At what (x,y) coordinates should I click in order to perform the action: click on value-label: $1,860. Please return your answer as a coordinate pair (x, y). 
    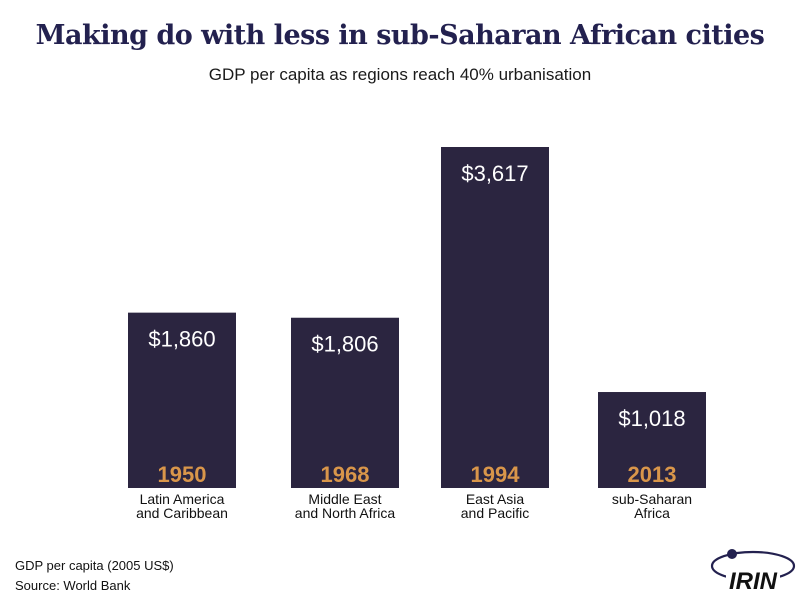
    Looking at the image, I should click on (181, 339).